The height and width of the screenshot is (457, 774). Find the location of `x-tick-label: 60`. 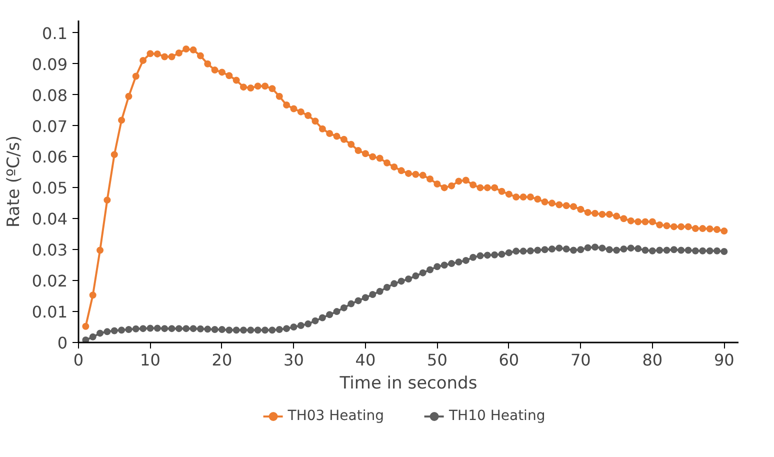

x-tick-label: 60 is located at coordinates (509, 360).